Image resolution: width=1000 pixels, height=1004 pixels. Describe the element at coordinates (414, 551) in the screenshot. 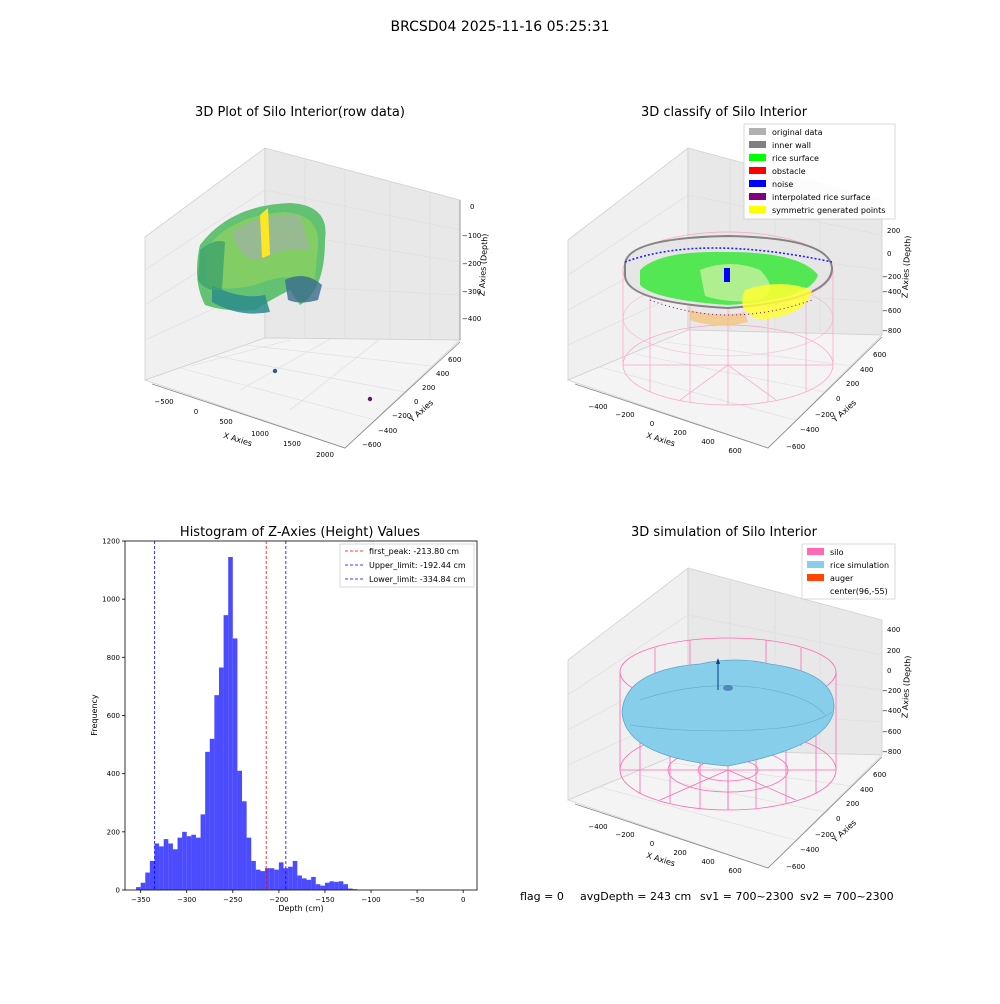

I see `legend-label: first_peak: -213.80 cm` at that location.